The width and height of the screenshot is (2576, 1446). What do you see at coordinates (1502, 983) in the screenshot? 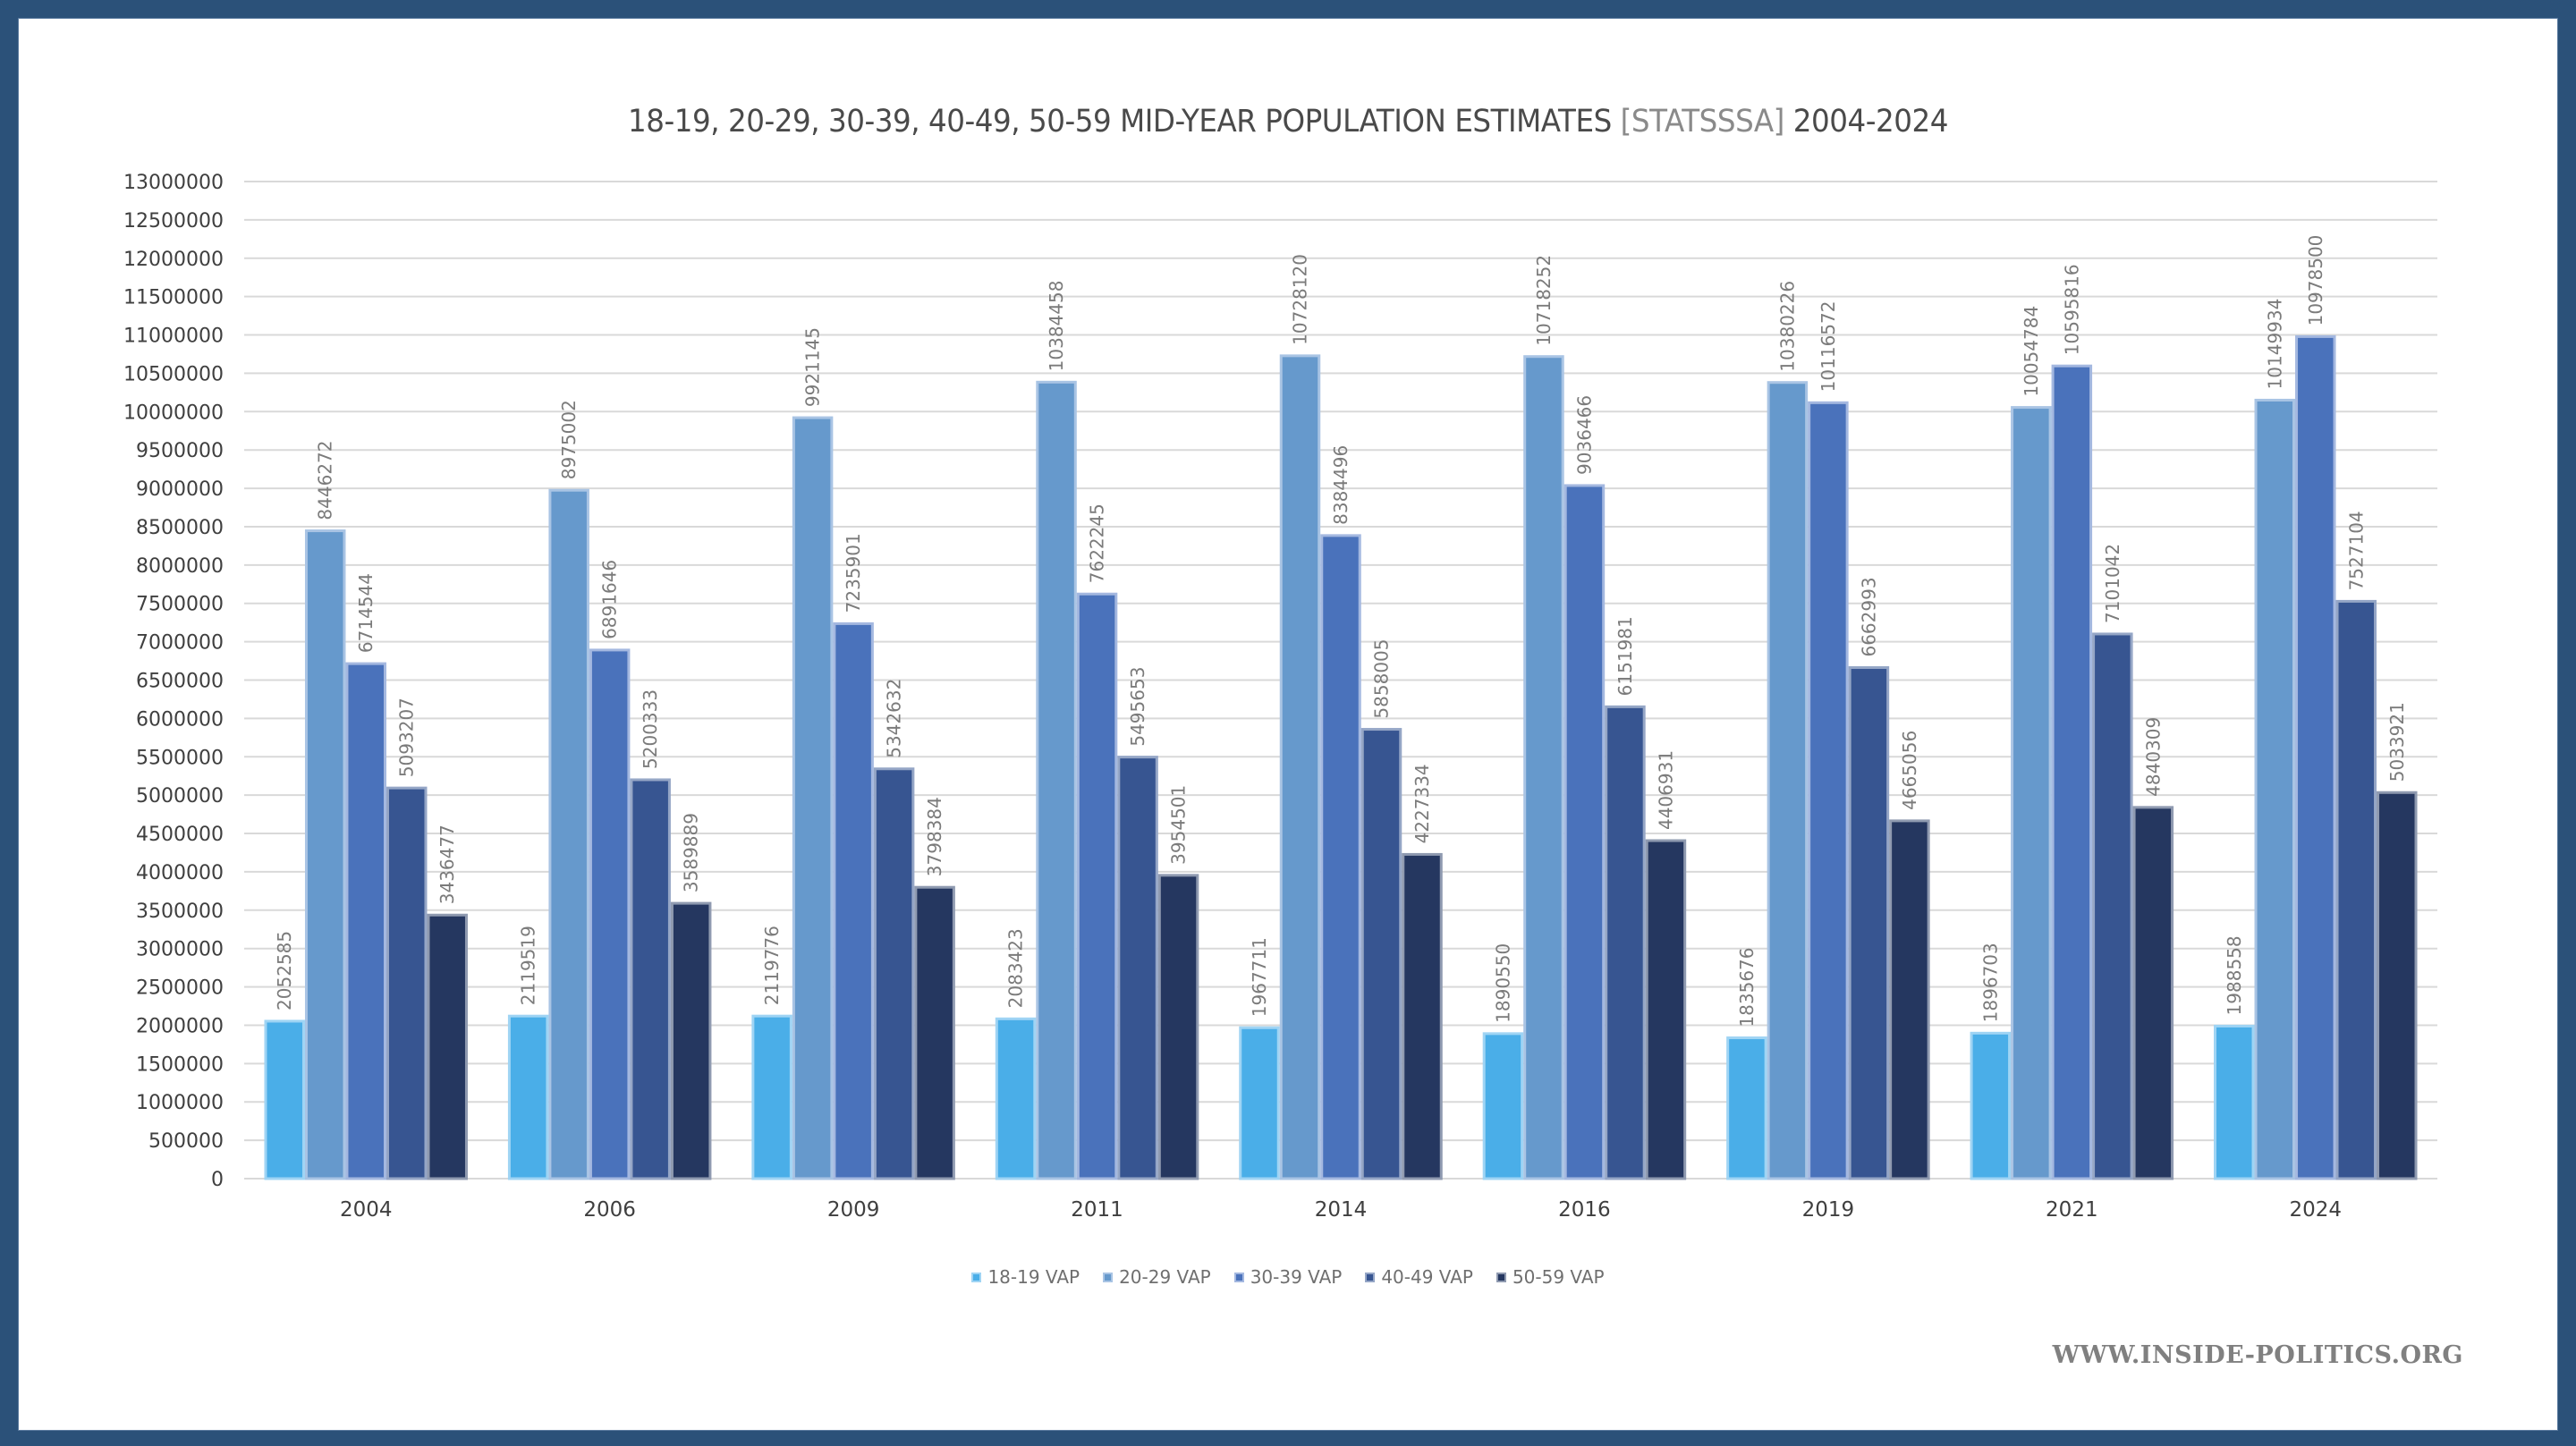
I see `data-label: 1890550` at bounding box center [1502, 983].